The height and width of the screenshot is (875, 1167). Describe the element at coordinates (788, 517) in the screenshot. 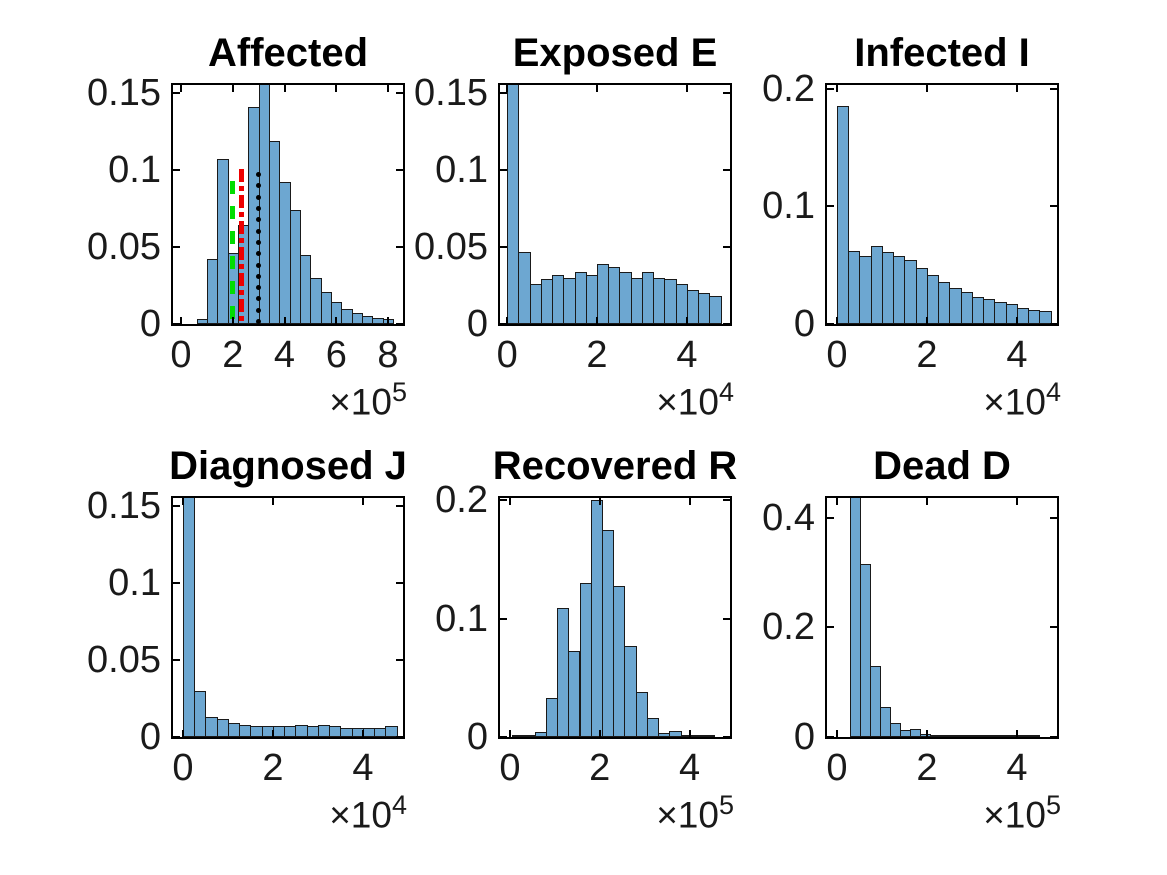

I see `y-tick-label: 0.4` at that location.